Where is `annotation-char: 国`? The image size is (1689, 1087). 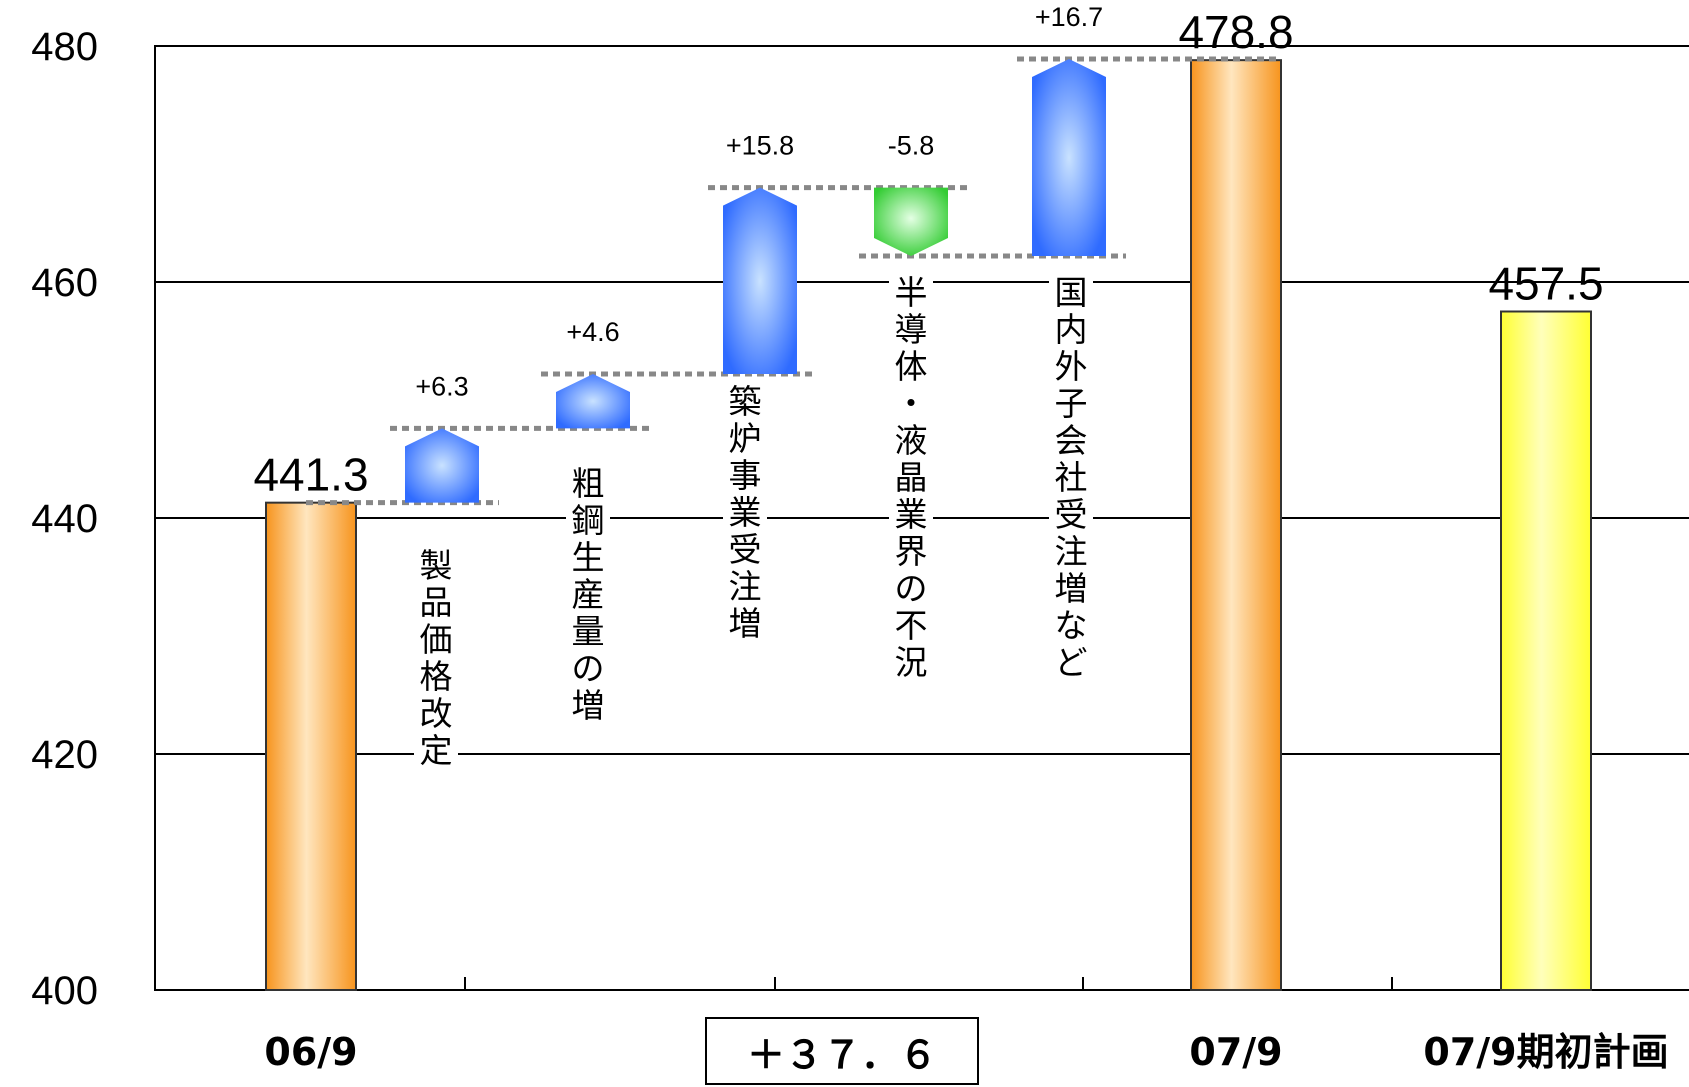 annotation-char: 国 is located at coordinates (1071, 292).